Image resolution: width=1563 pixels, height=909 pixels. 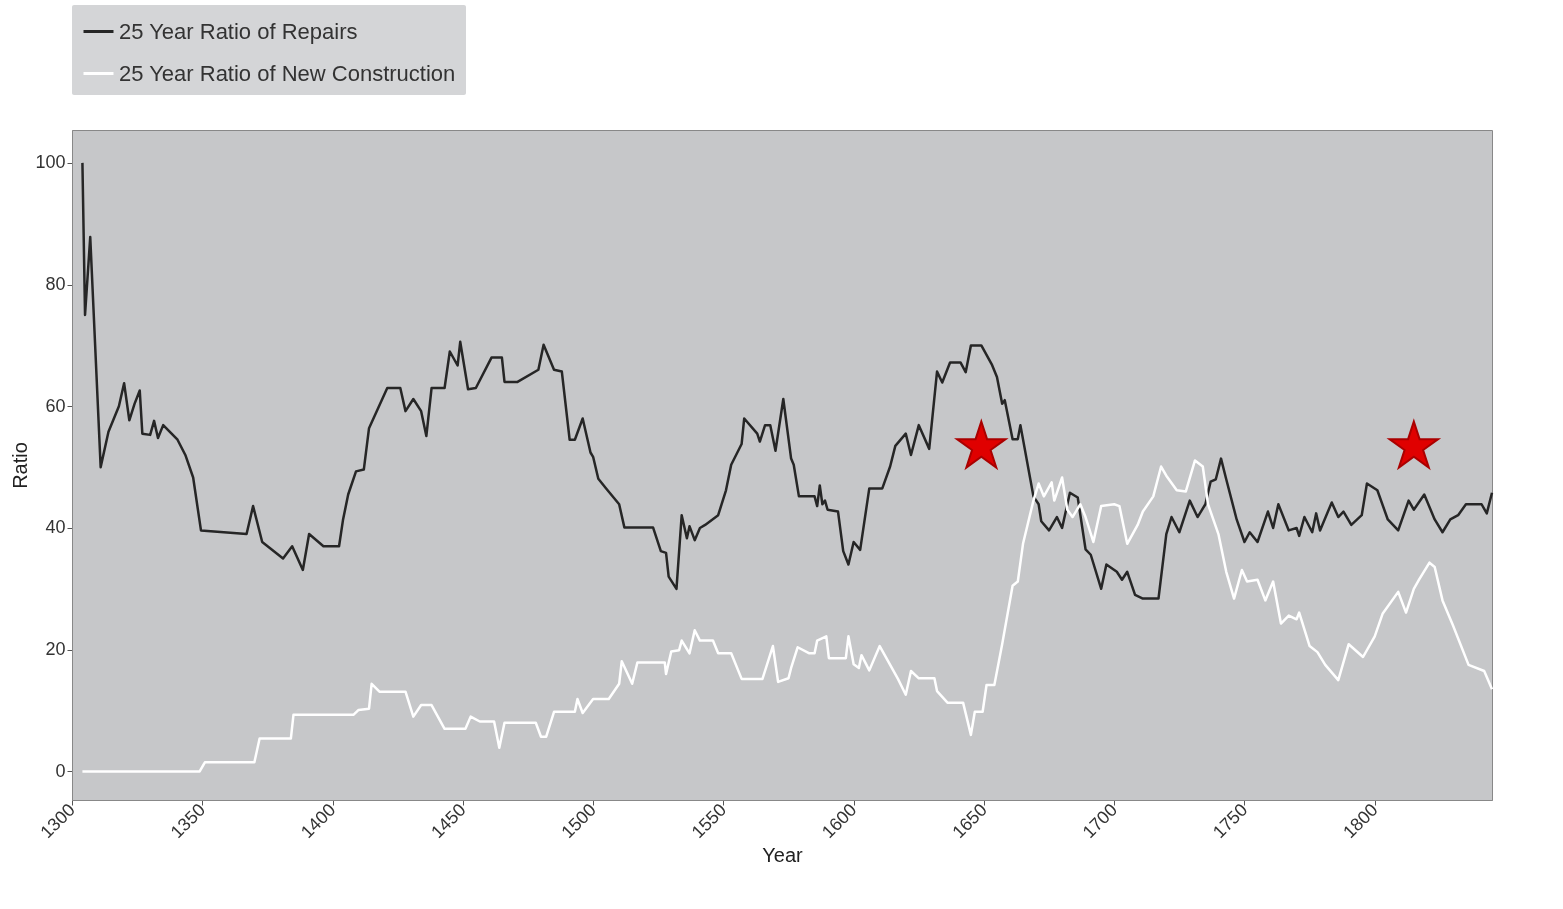 What do you see at coordinates (50, 162) in the screenshot?
I see `y-tick-label: 100` at bounding box center [50, 162].